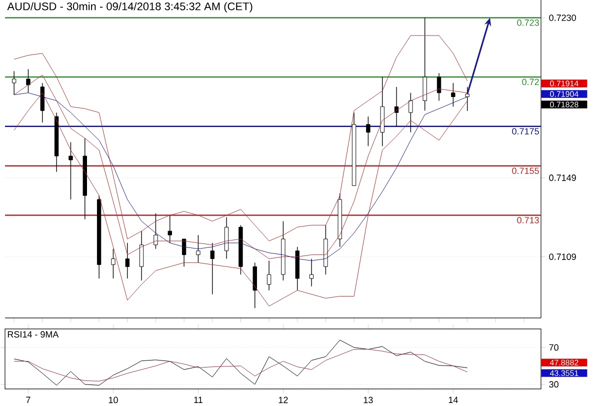 The height and width of the screenshot is (406, 604). Describe the element at coordinates (283, 400) in the screenshot. I see `x-tick-label: 12` at that location.